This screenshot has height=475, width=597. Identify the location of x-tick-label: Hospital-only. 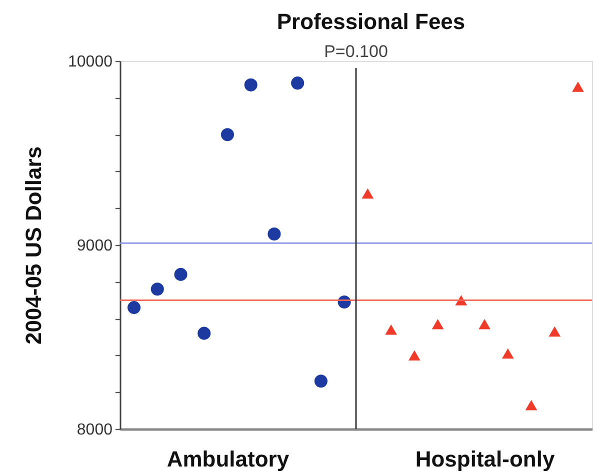
(485, 459).